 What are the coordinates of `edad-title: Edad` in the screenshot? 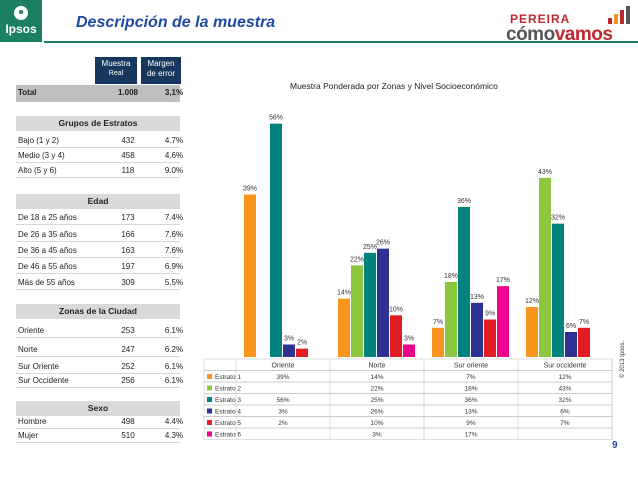 It's located at (98, 201).